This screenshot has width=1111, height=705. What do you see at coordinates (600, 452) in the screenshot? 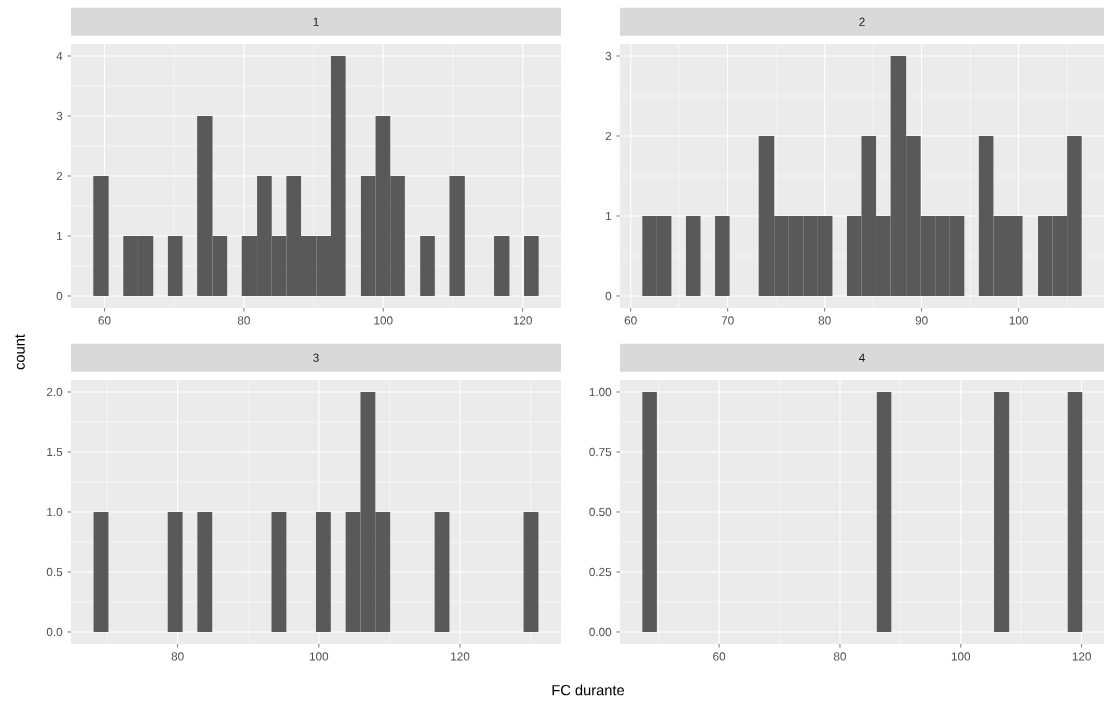
I see `y-tick-label: 0.75` at bounding box center [600, 452].